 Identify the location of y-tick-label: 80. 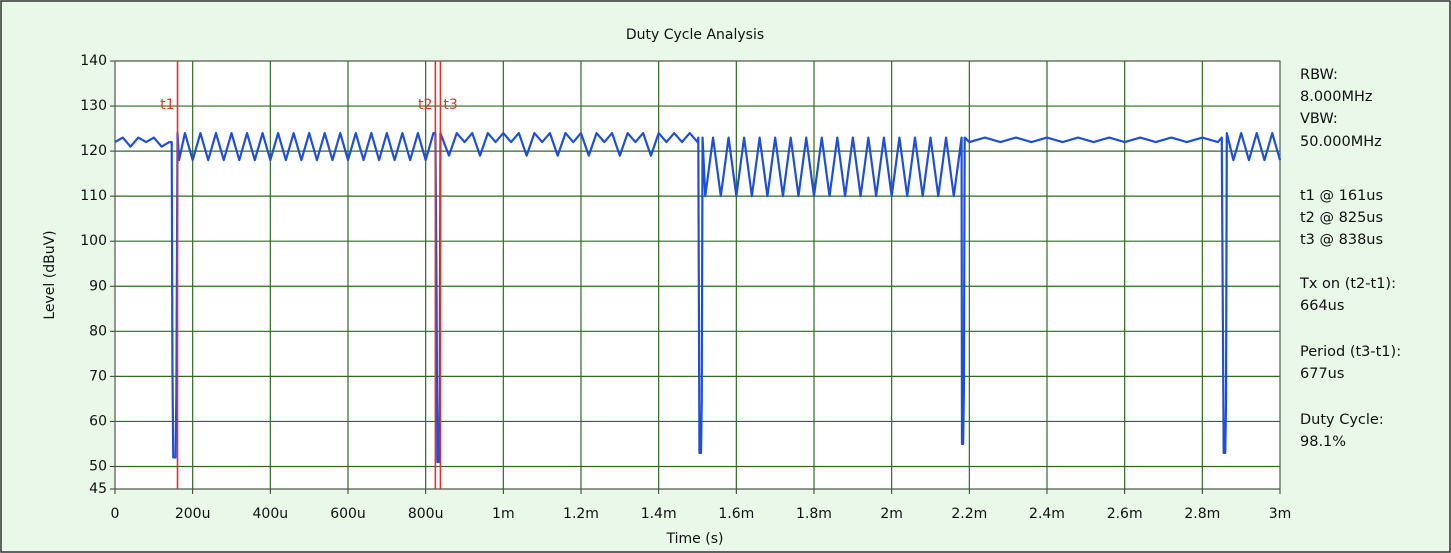
(98, 331).